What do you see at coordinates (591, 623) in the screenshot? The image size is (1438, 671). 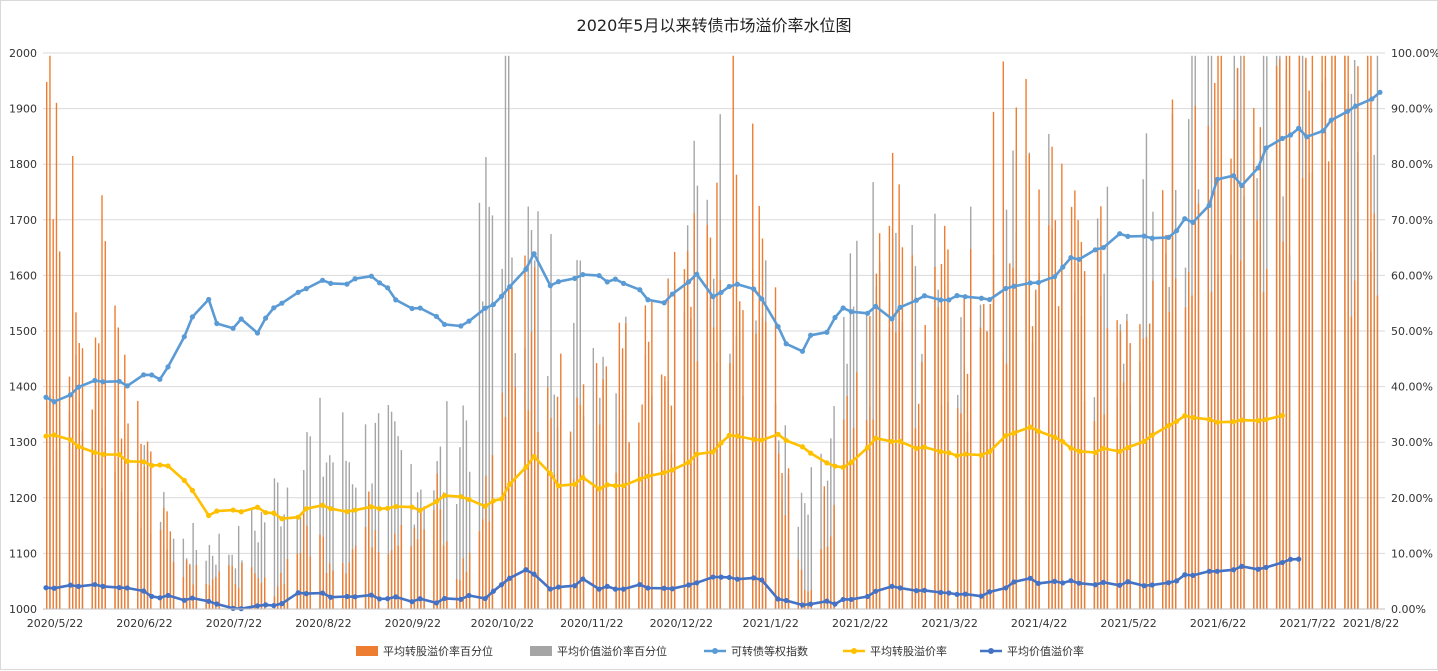 I see `x-tick-label: 2020/11/22` at bounding box center [591, 623].